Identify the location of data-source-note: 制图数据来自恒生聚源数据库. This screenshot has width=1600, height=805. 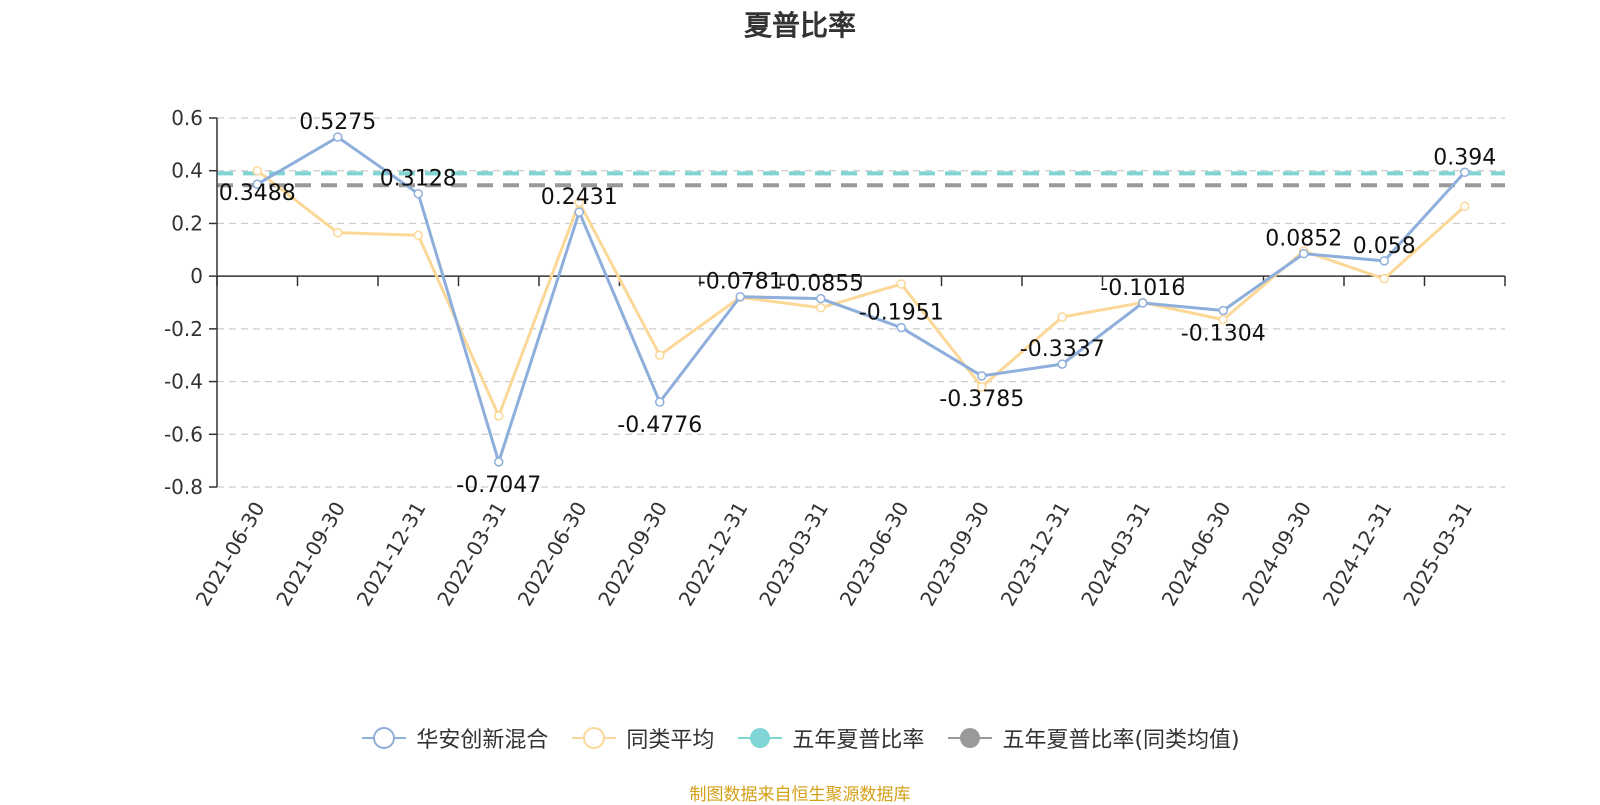
(800, 795).